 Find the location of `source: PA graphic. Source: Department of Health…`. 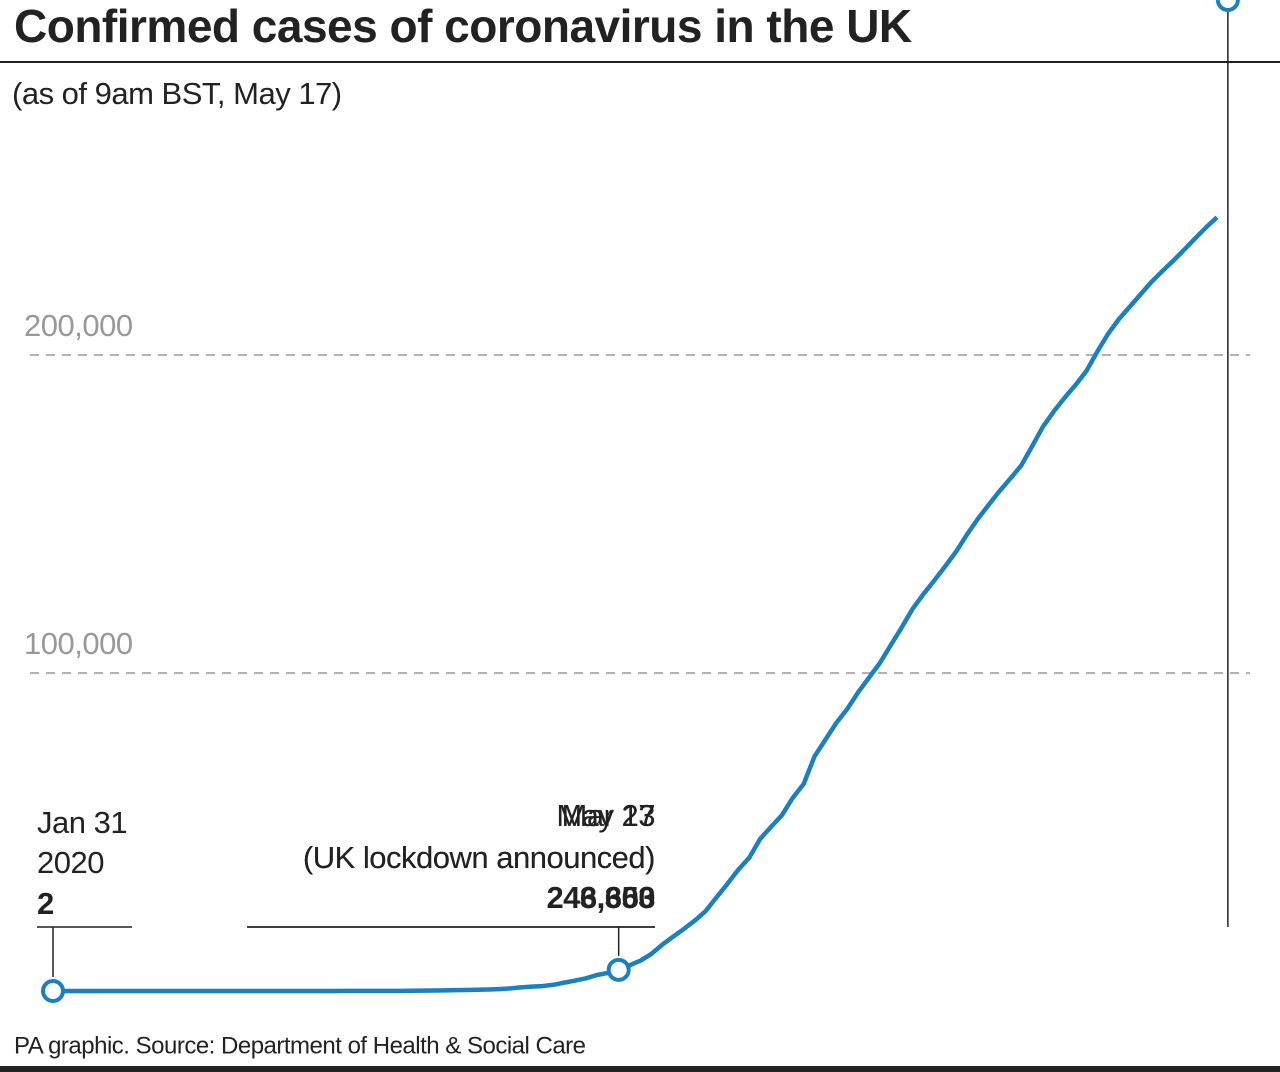

source: PA graphic. Source: Department of Health… is located at coordinates (300, 1045).